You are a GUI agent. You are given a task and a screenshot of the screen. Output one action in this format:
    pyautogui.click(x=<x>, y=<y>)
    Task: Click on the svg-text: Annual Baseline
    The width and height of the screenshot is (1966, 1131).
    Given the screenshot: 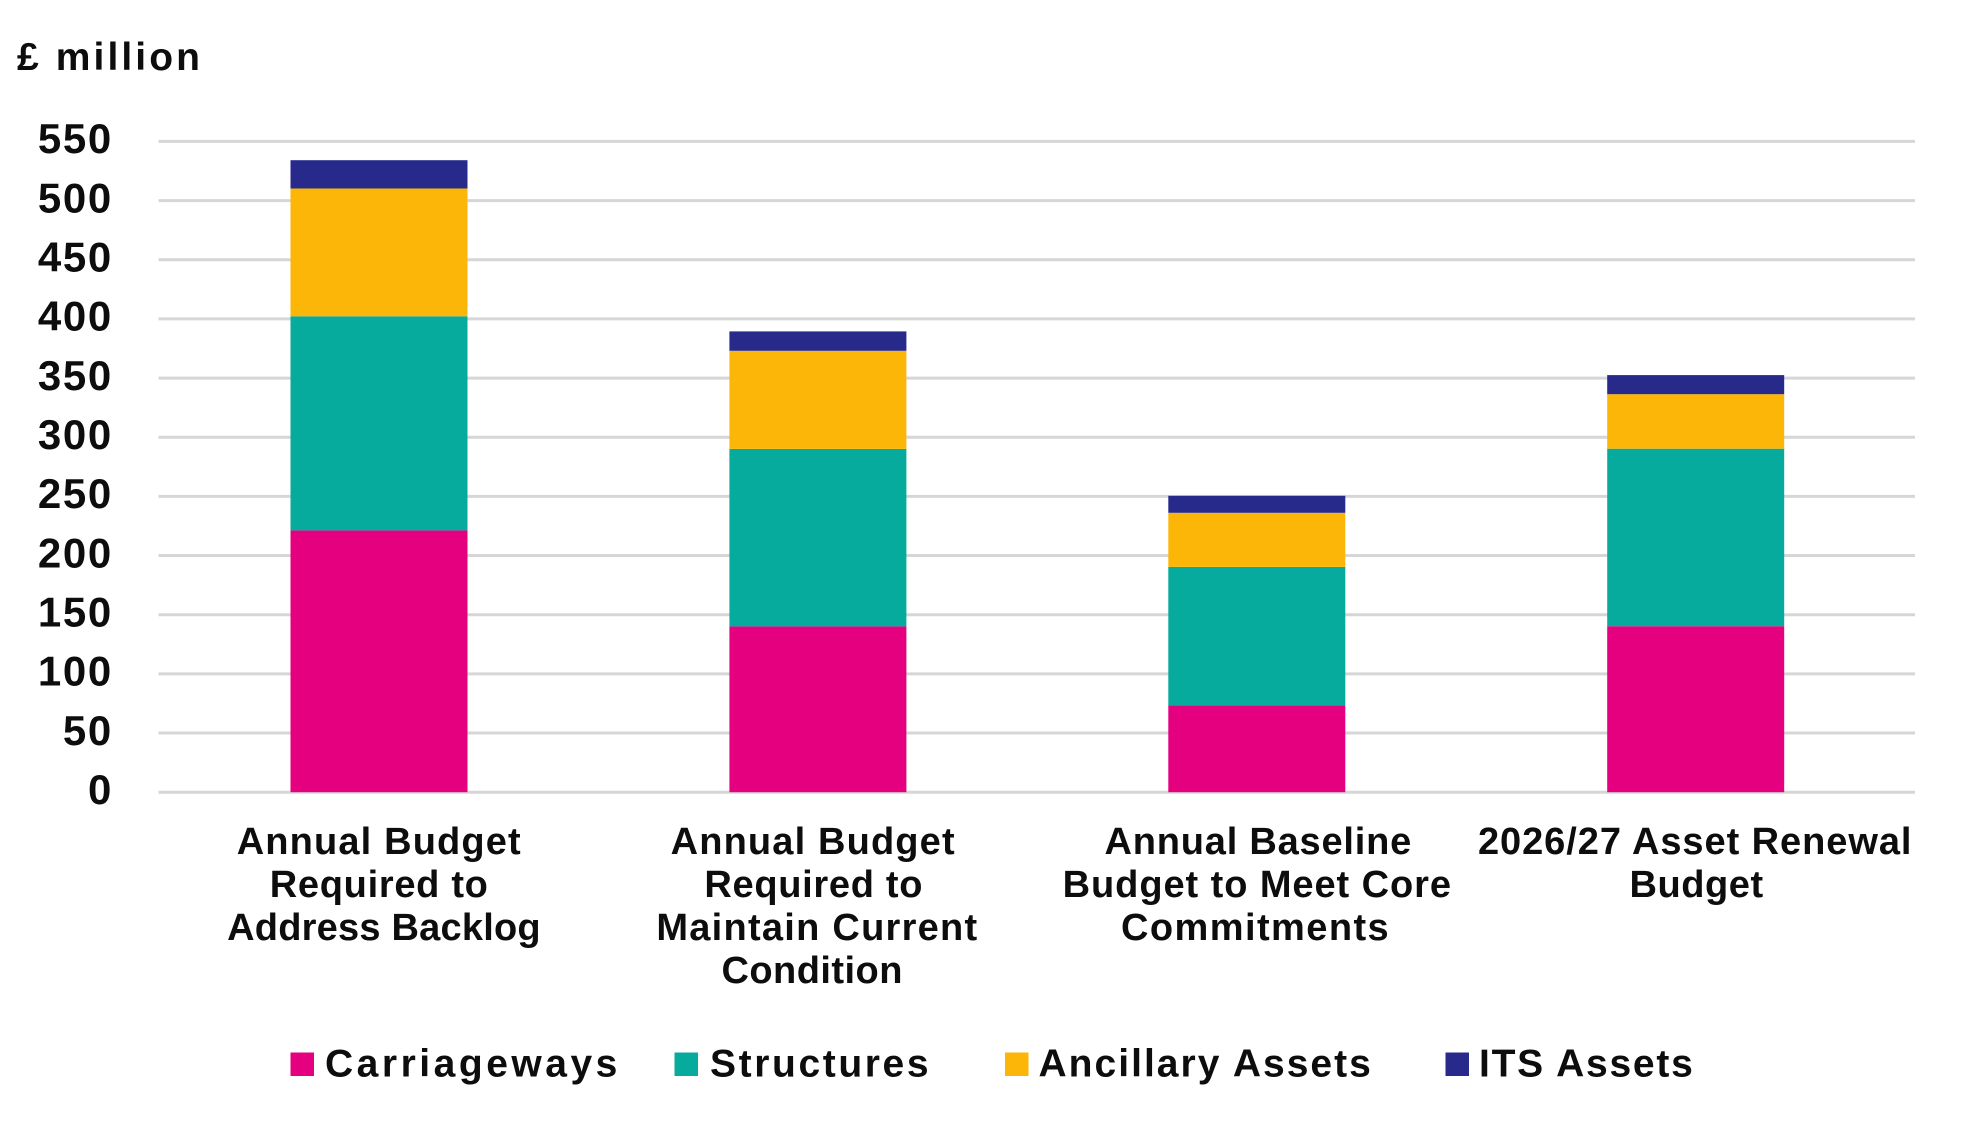 What is the action you would take?
    pyautogui.click(x=1258, y=842)
    